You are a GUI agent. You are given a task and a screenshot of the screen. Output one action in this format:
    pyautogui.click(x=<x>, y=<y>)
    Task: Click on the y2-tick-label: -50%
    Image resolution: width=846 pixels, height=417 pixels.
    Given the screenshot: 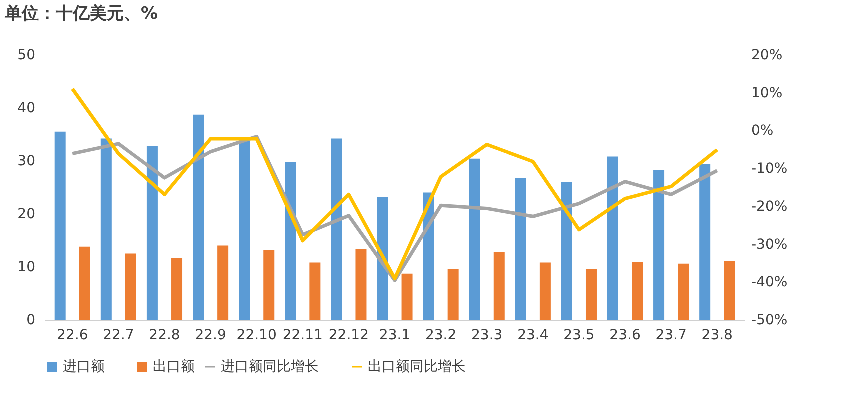 What is the action you would take?
    pyautogui.click(x=770, y=320)
    